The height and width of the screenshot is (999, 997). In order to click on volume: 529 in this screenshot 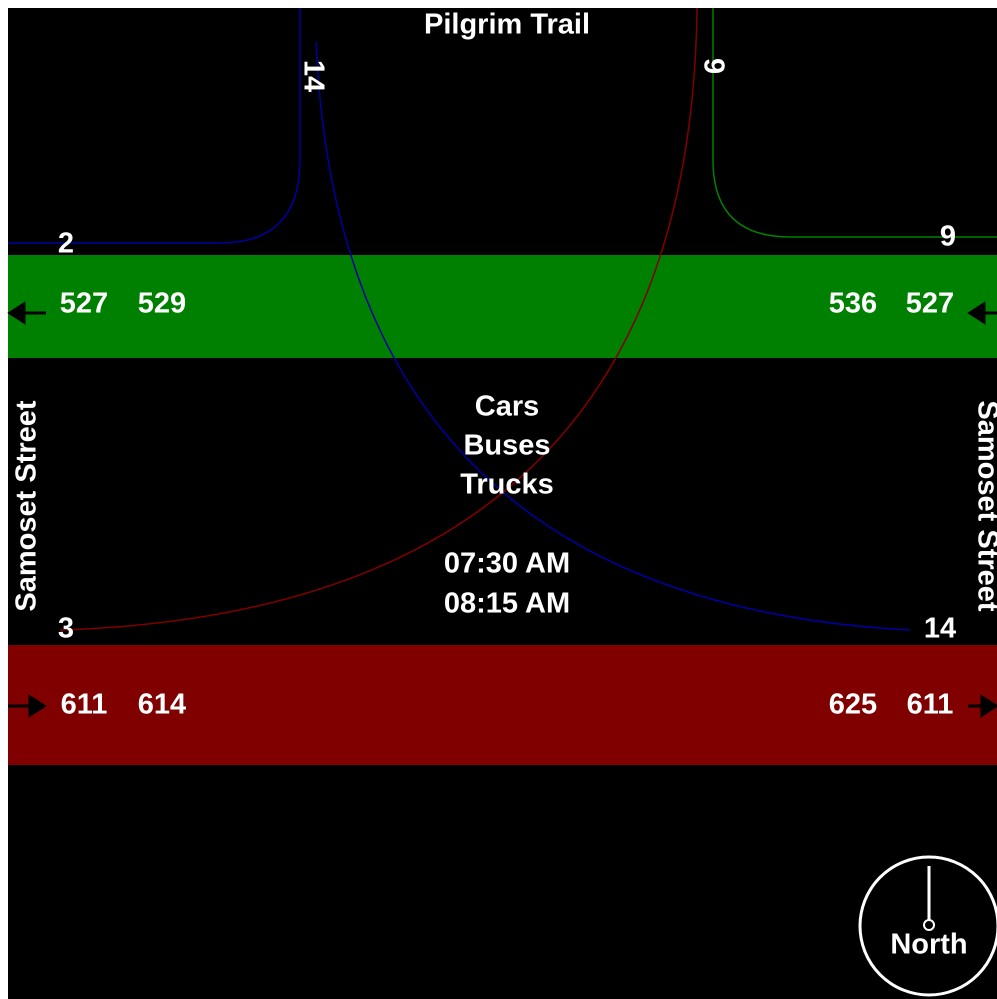, I will do `click(162, 304)`.